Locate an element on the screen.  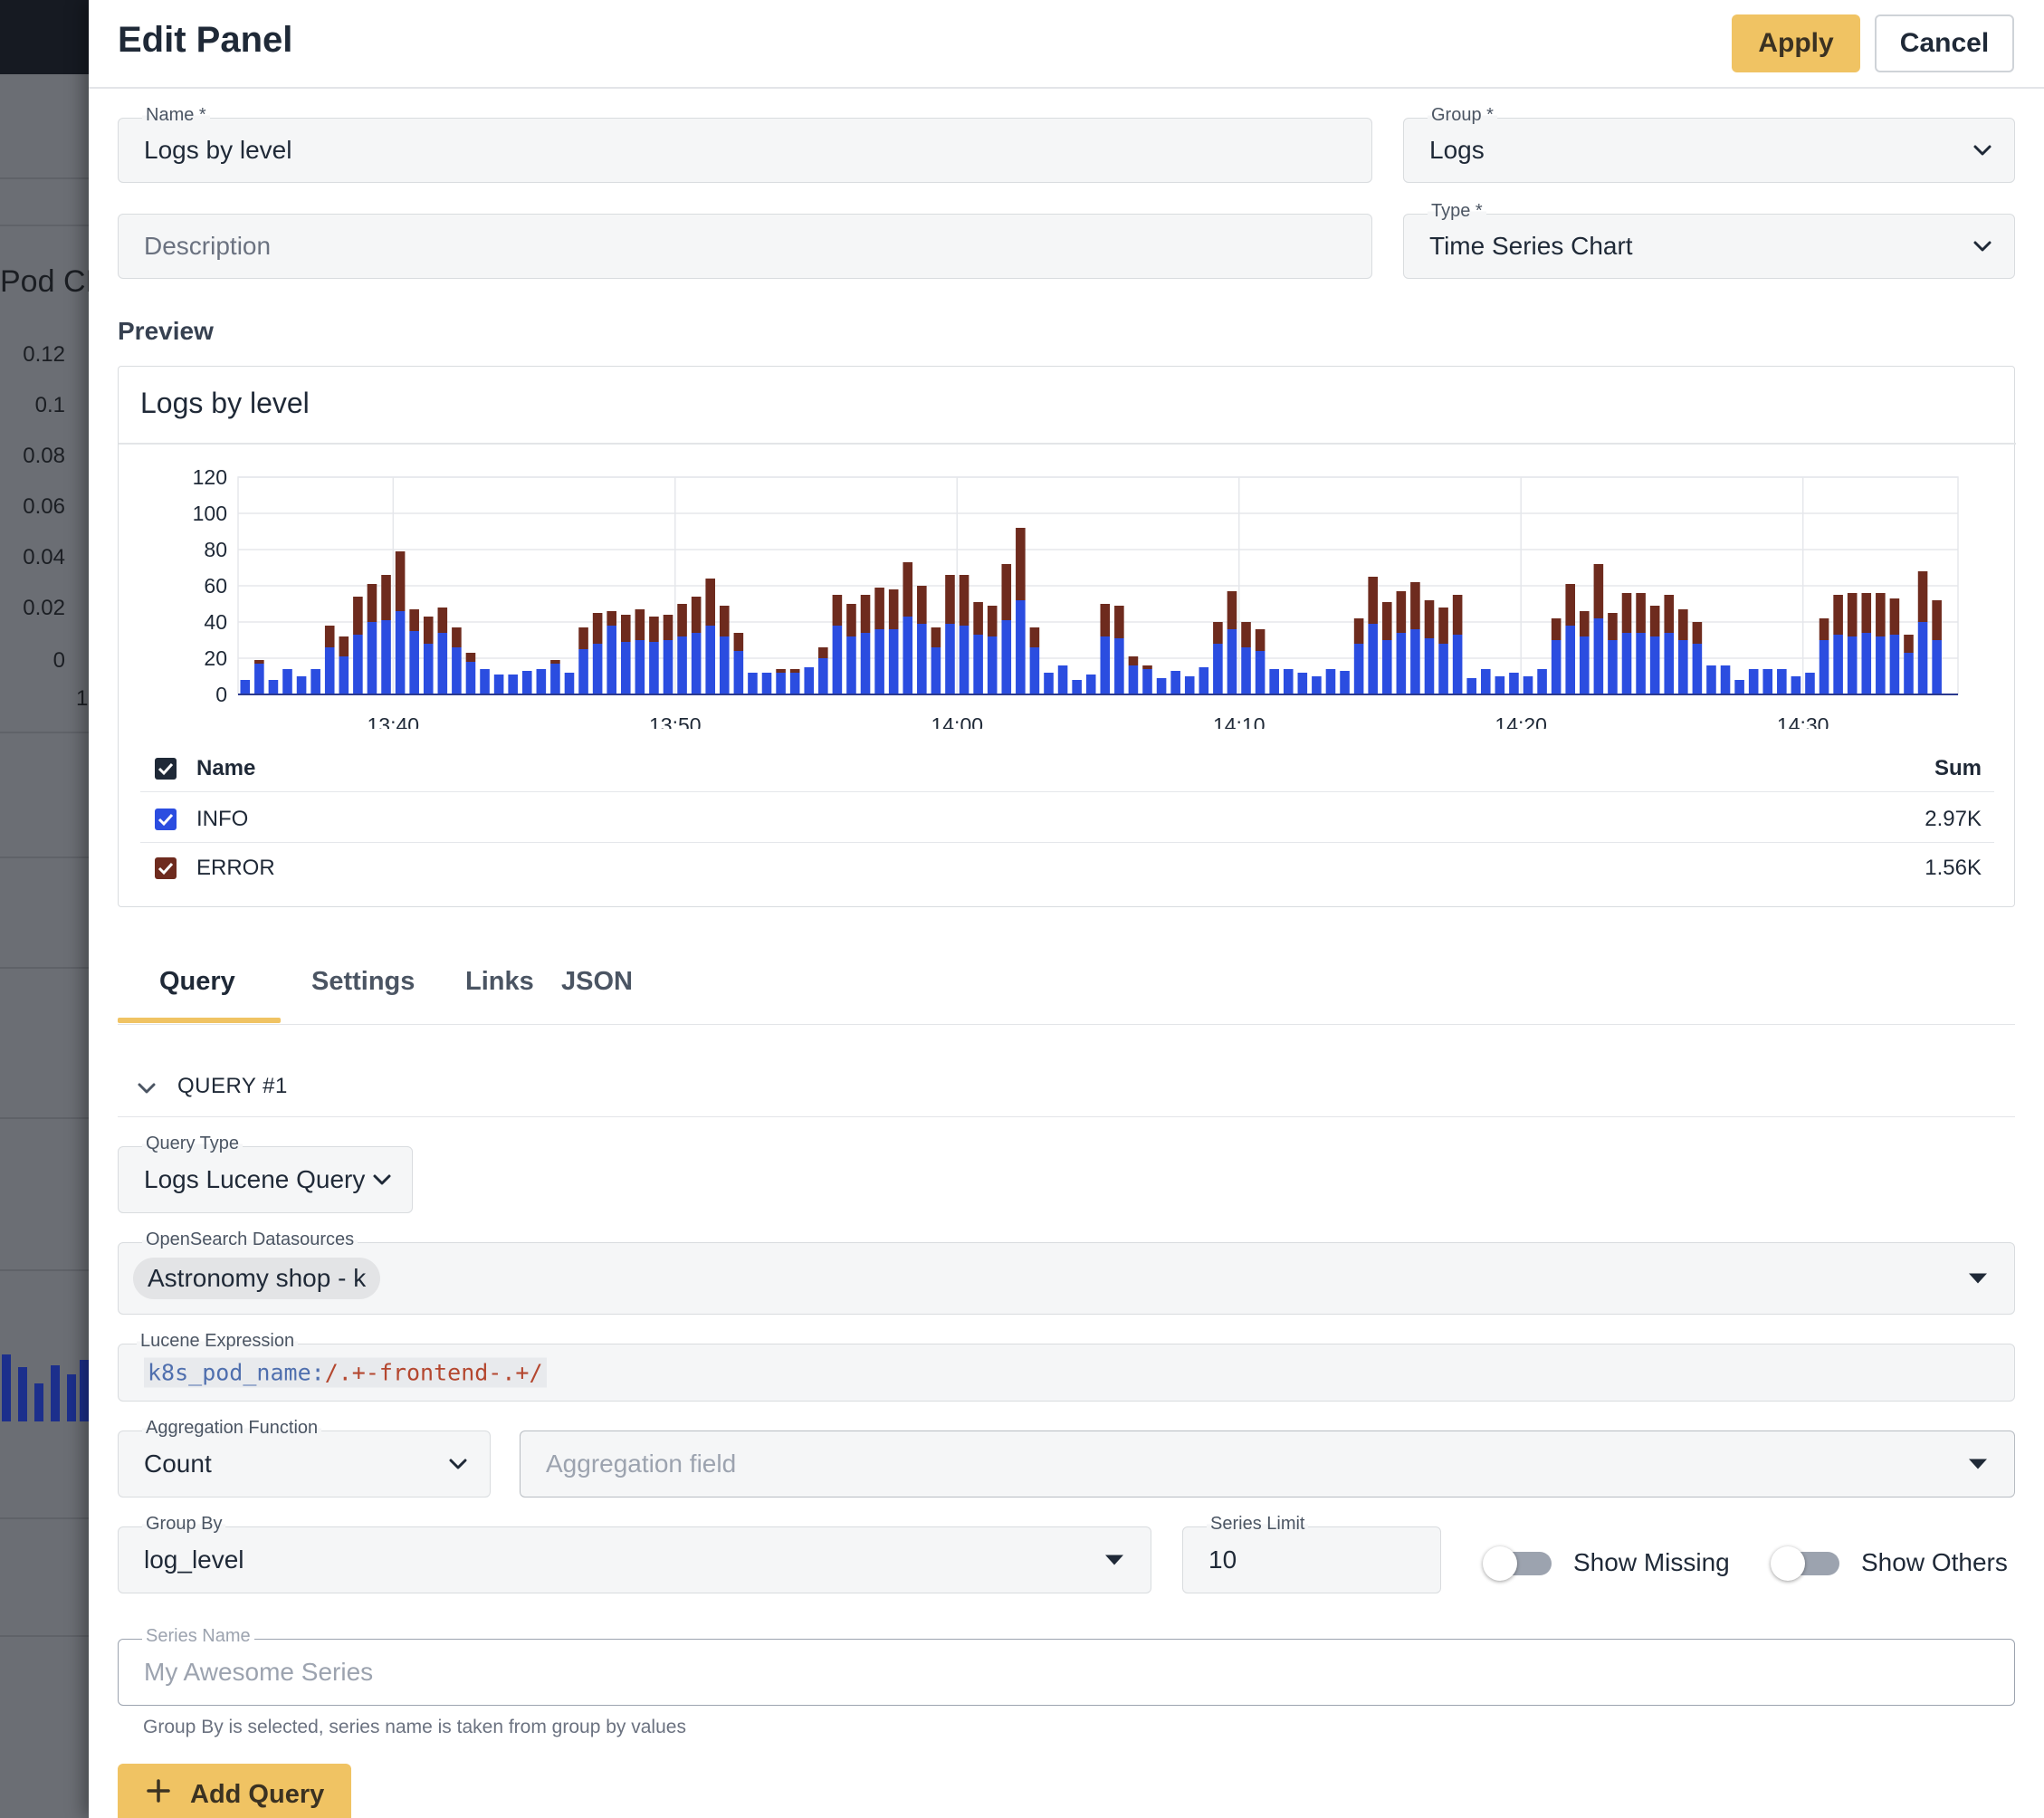
query-1-header: QUERY #1 is located at coordinates (1066, 1087).